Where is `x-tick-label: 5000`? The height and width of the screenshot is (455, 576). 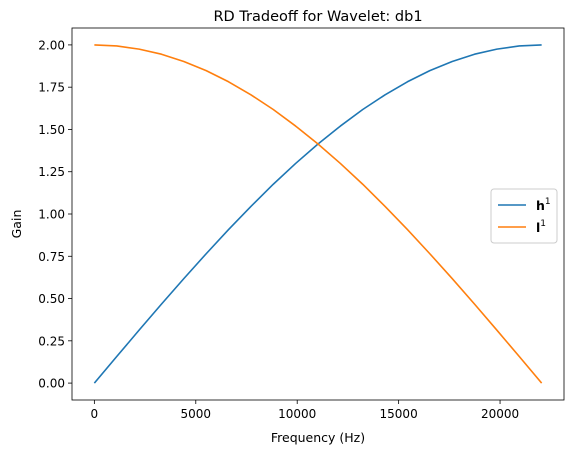 x-tick-label: 5000 is located at coordinates (196, 414).